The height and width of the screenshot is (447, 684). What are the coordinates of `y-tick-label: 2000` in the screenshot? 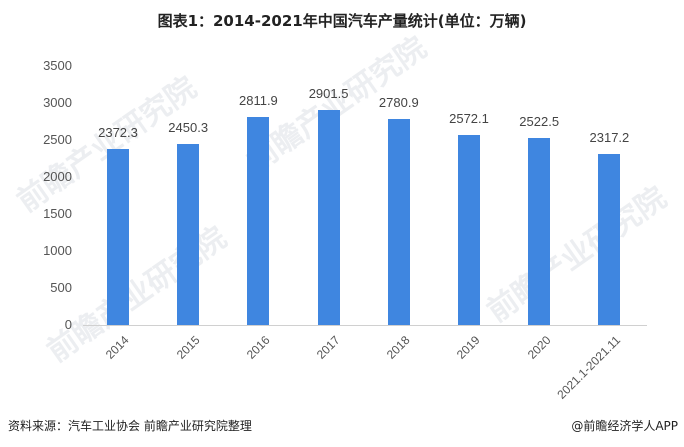 It's located at (57, 176).